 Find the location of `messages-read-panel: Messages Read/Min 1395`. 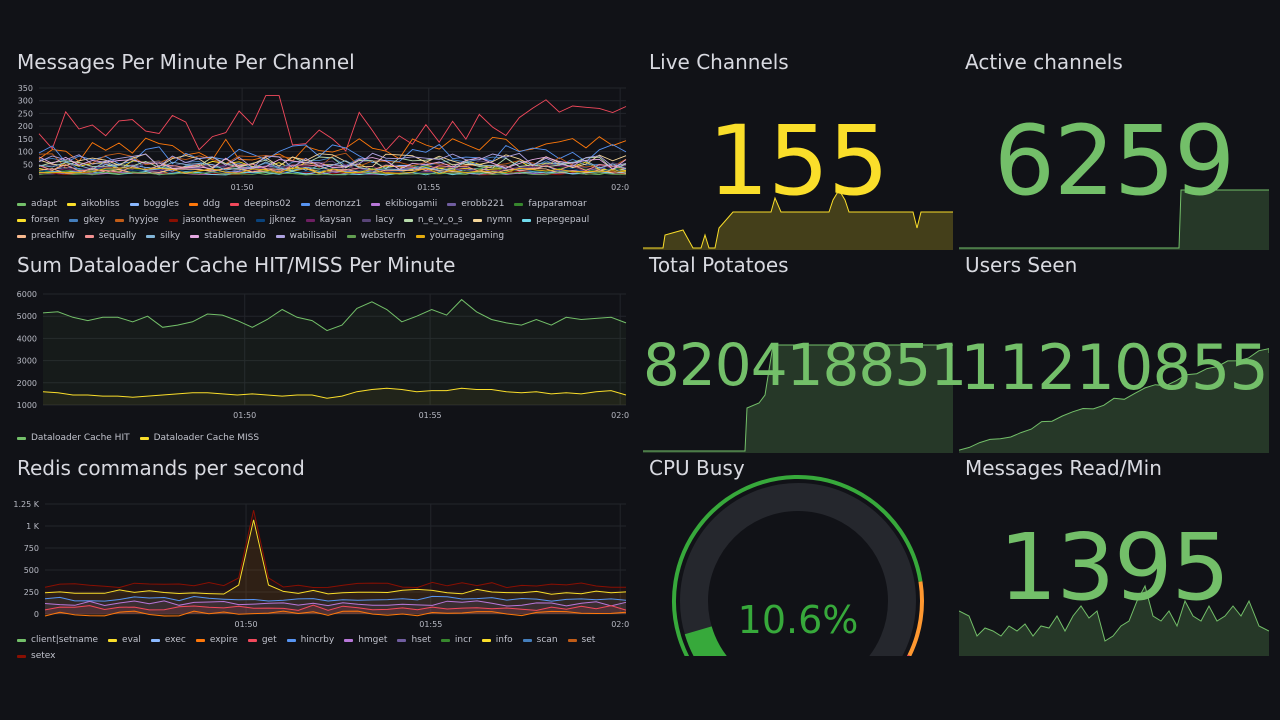

messages-read-panel: Messages Read/Min 1395 is located at coordinates (1114, 556).